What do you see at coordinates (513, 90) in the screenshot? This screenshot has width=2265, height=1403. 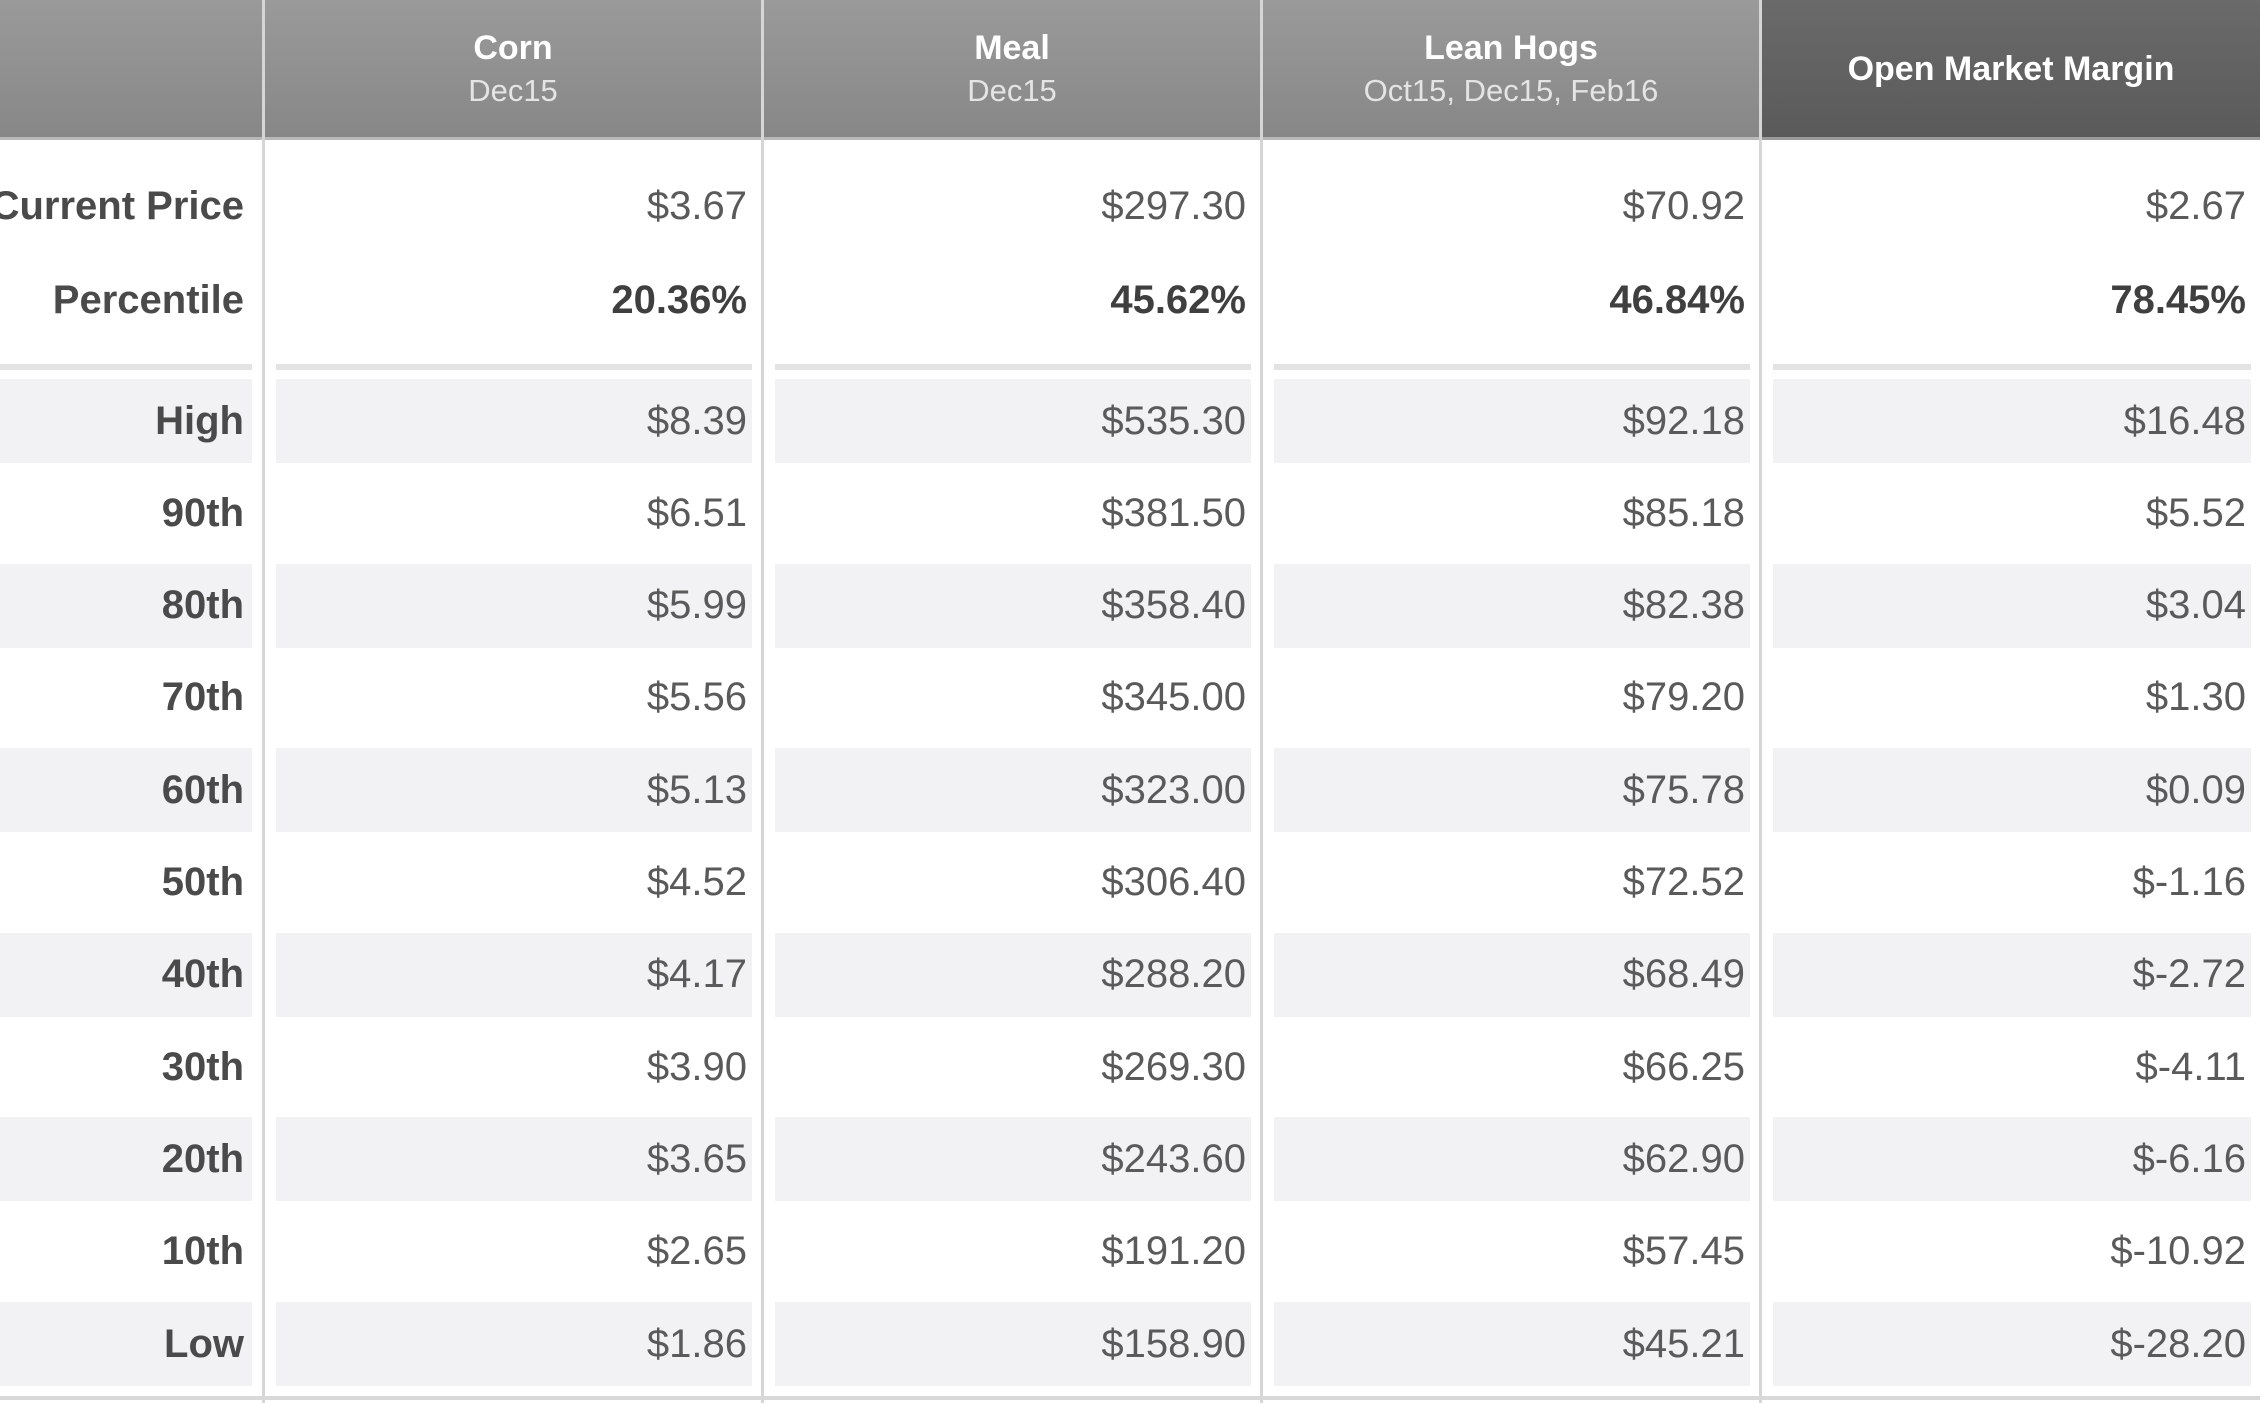 I see `header-subtitle: Dec15` at bounding box center [513, 90].